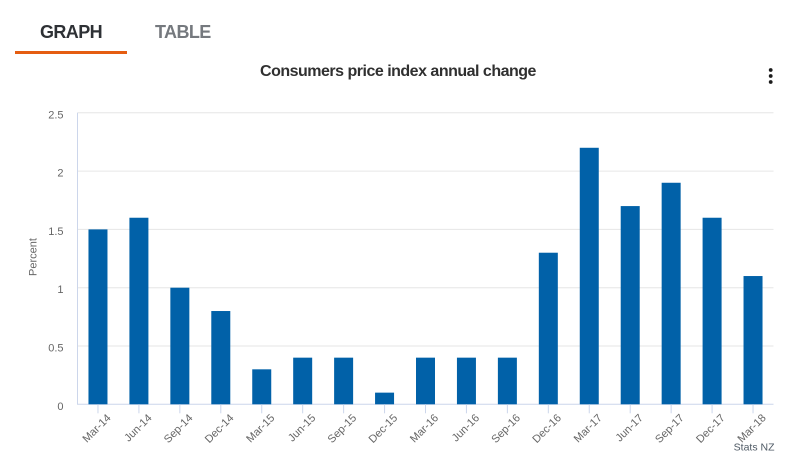 This screenshot has width=796, height=469. I want to click on svg-text: Jun-16, so click(466, 428).